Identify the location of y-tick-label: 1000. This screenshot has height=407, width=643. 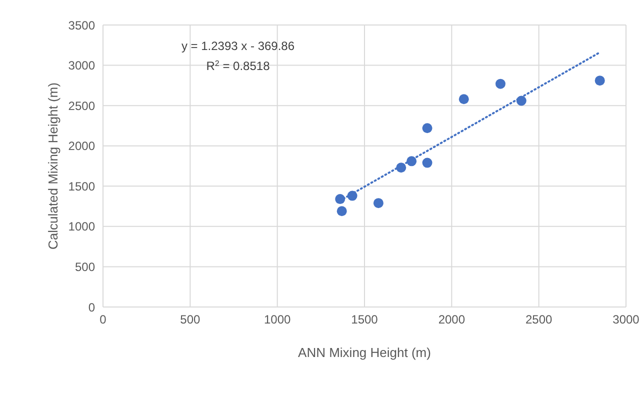
(82, 227).